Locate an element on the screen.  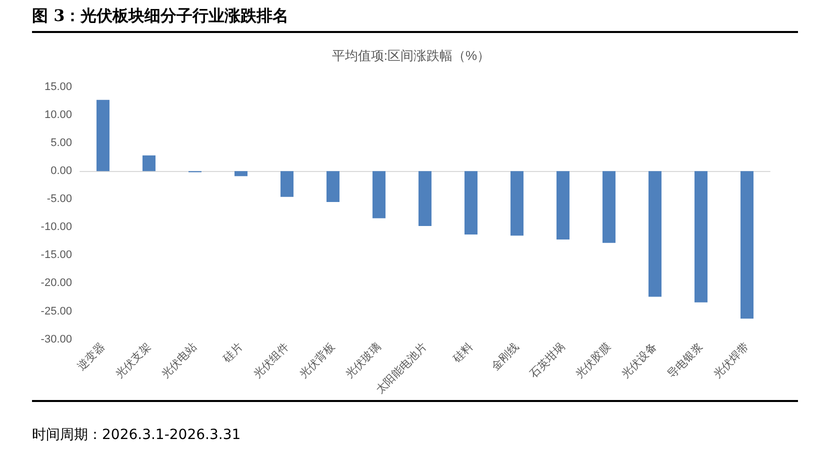
y-tick-label: 15.00 is located at coordinates (58, 87).